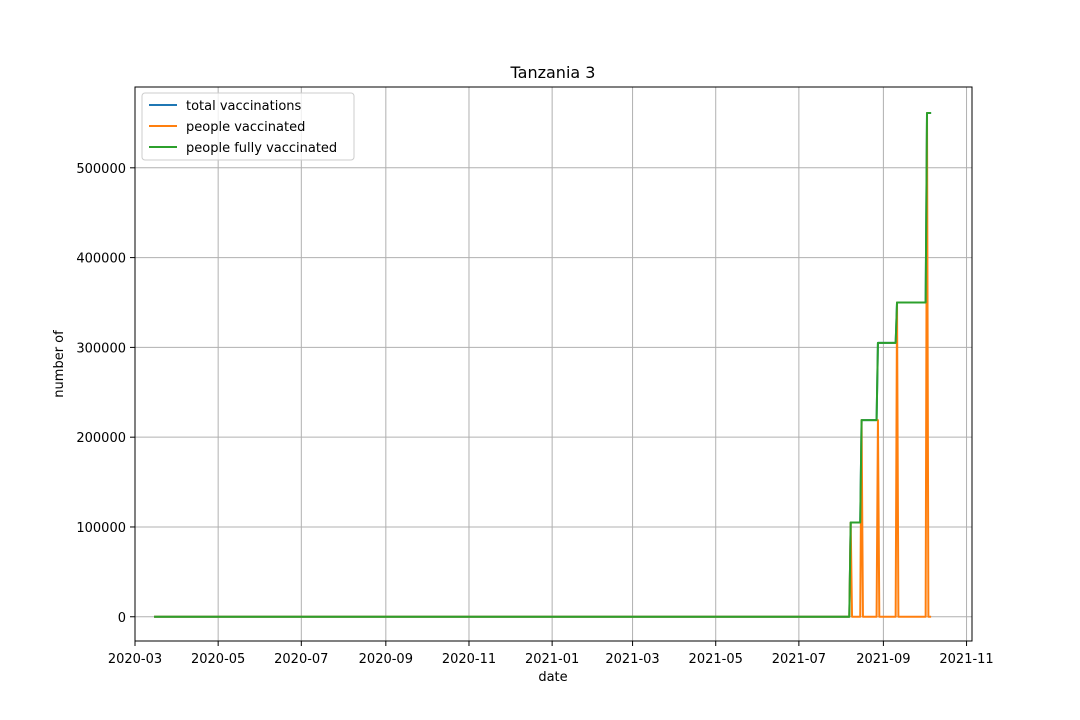  I want to click on legend-box, so click(248, 126).